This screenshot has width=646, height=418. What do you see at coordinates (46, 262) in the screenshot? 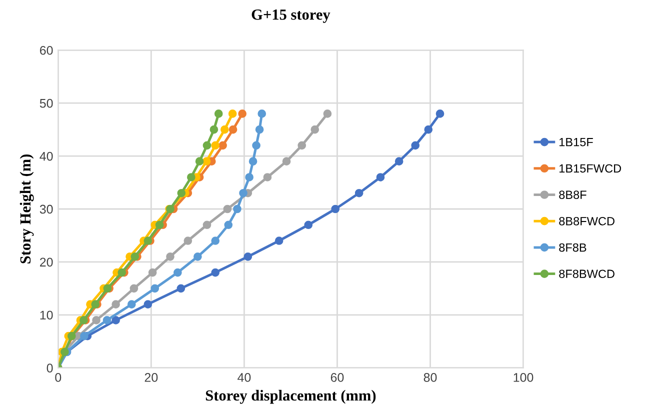
I see `y-tick-label: 20` at bounding box center [46, 262].